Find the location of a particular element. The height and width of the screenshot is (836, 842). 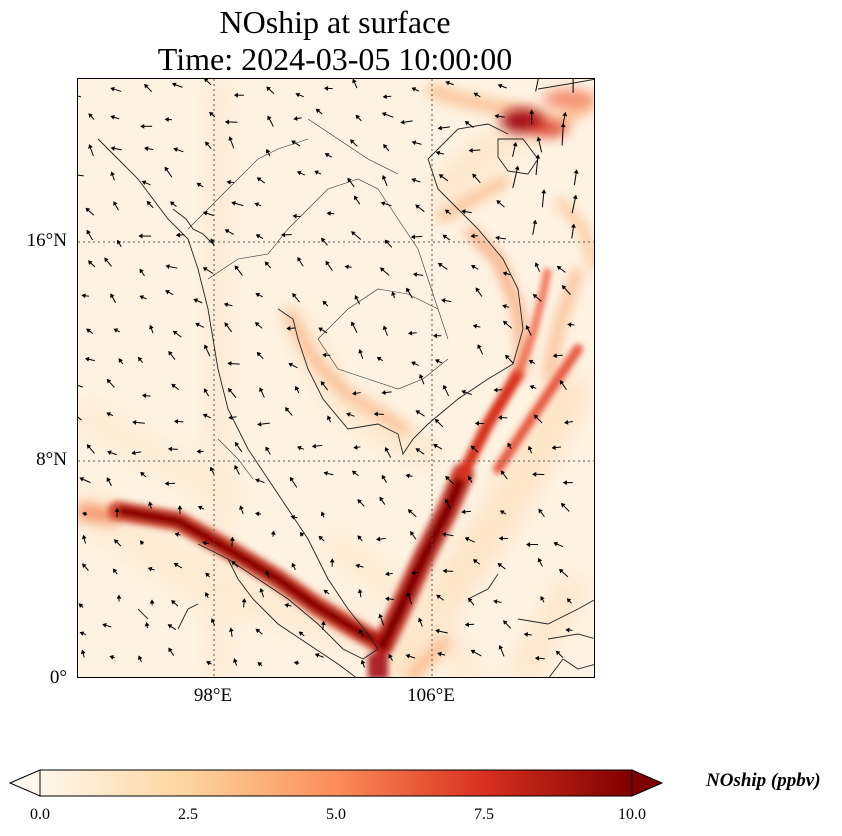

lon-label-98e: 98°E is located at coordinates (213, 695).